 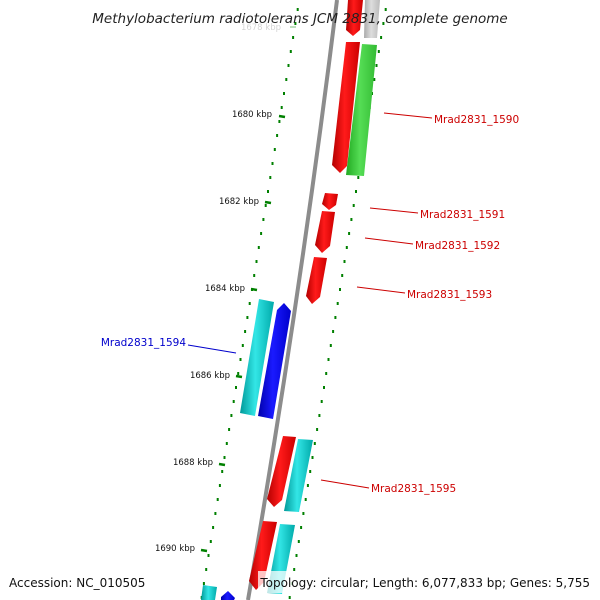 What do you see at coordinates (449, 295) in the screenshot?
I see `gene-label-mrad2831-1593: Mrad2831_1593` at bounding box center [449, 295].